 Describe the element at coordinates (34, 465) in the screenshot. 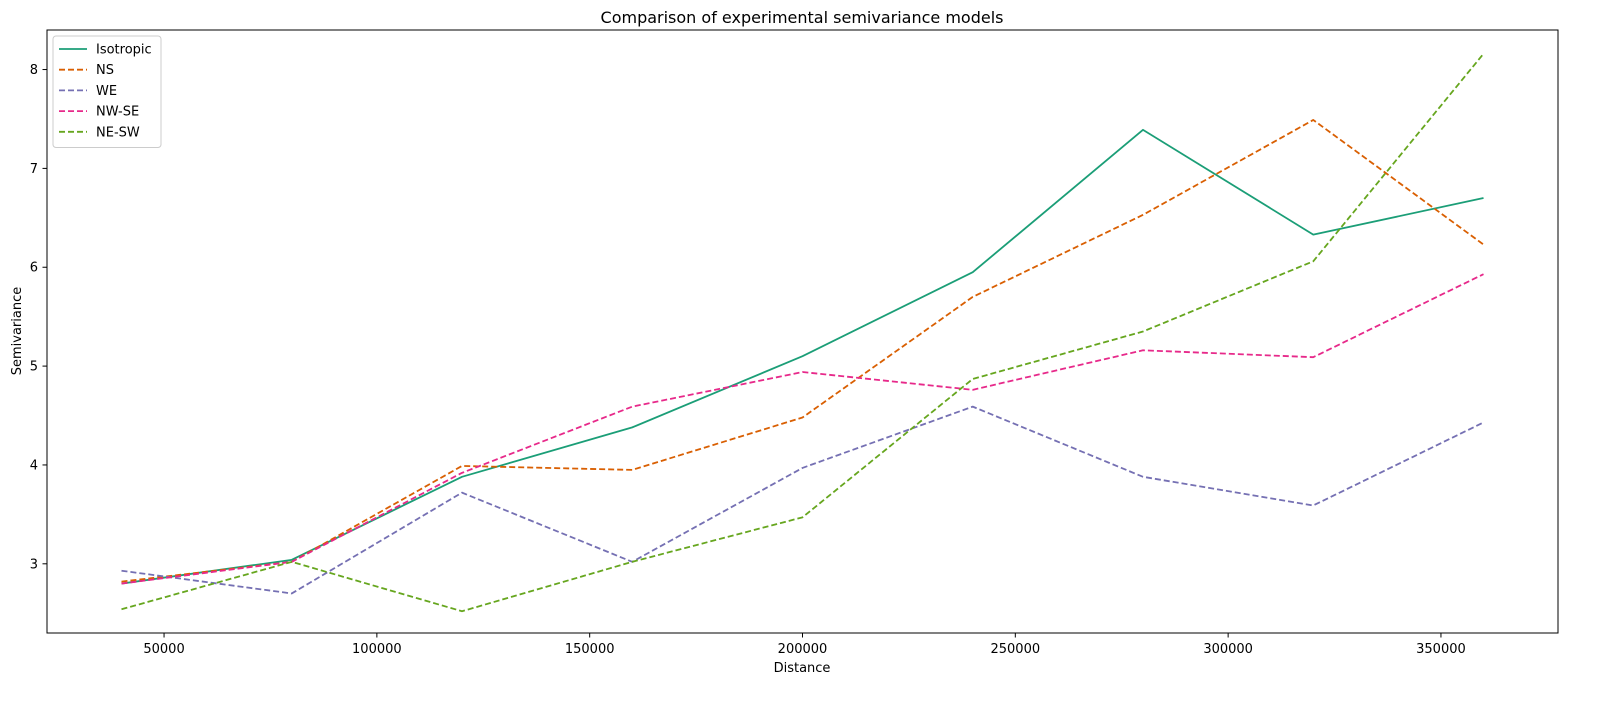

I see `y-tick-label: 4` at that location.